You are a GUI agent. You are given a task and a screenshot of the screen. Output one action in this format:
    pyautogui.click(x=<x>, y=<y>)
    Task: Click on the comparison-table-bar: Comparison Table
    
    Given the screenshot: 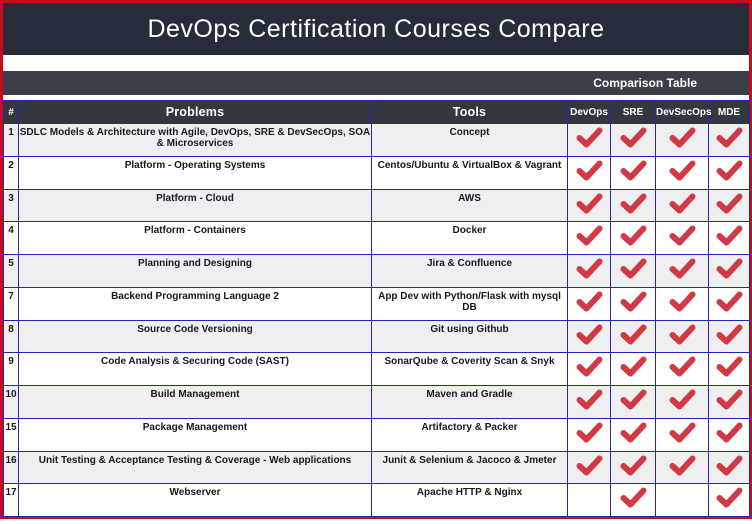 What is the action you would take?
    pyautogui.click(x=376, y=83)
    